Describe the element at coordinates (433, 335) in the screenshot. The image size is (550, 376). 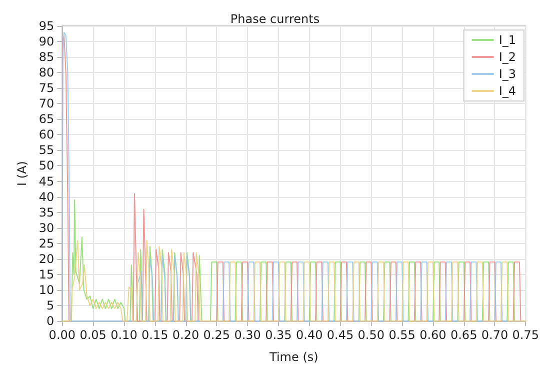
I see `x-tick-label: 0.60` at that location.